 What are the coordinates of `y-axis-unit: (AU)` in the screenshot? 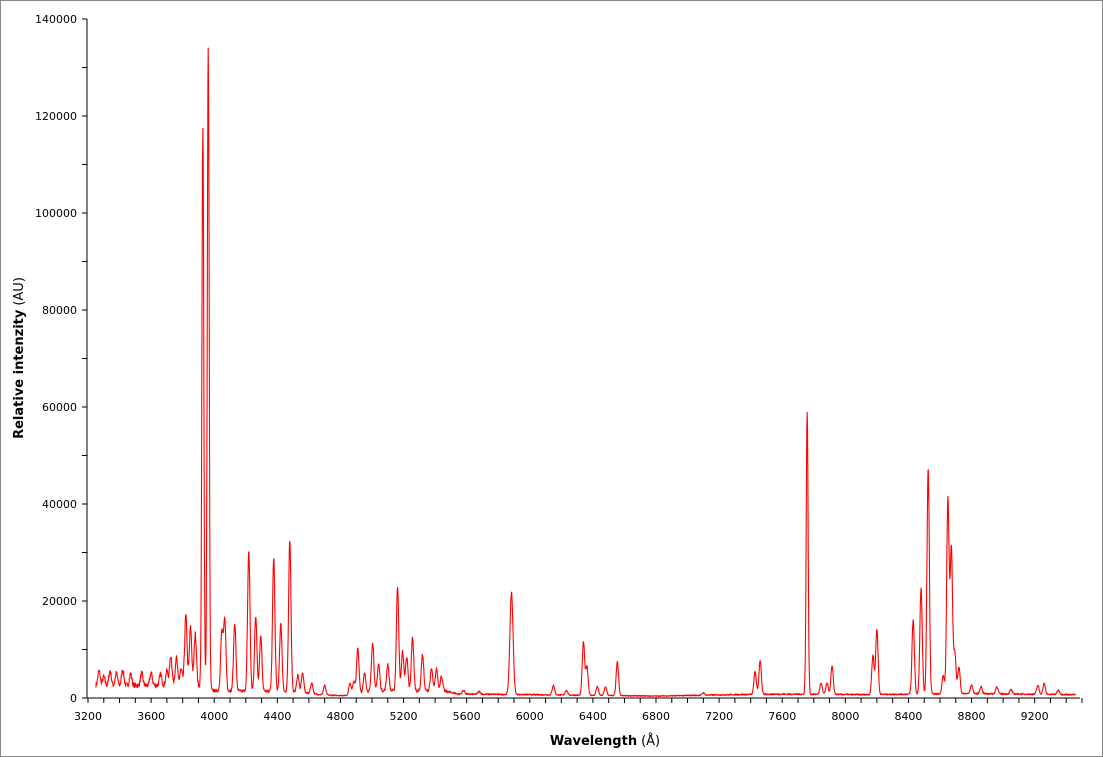 It's located at (19, 291).